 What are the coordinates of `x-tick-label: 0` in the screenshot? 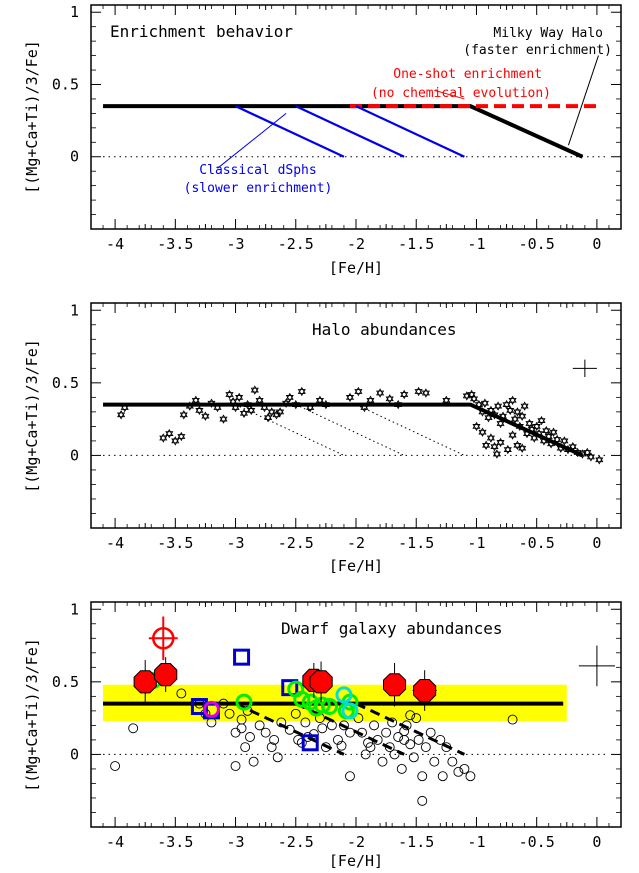 It's located at (596, 244).